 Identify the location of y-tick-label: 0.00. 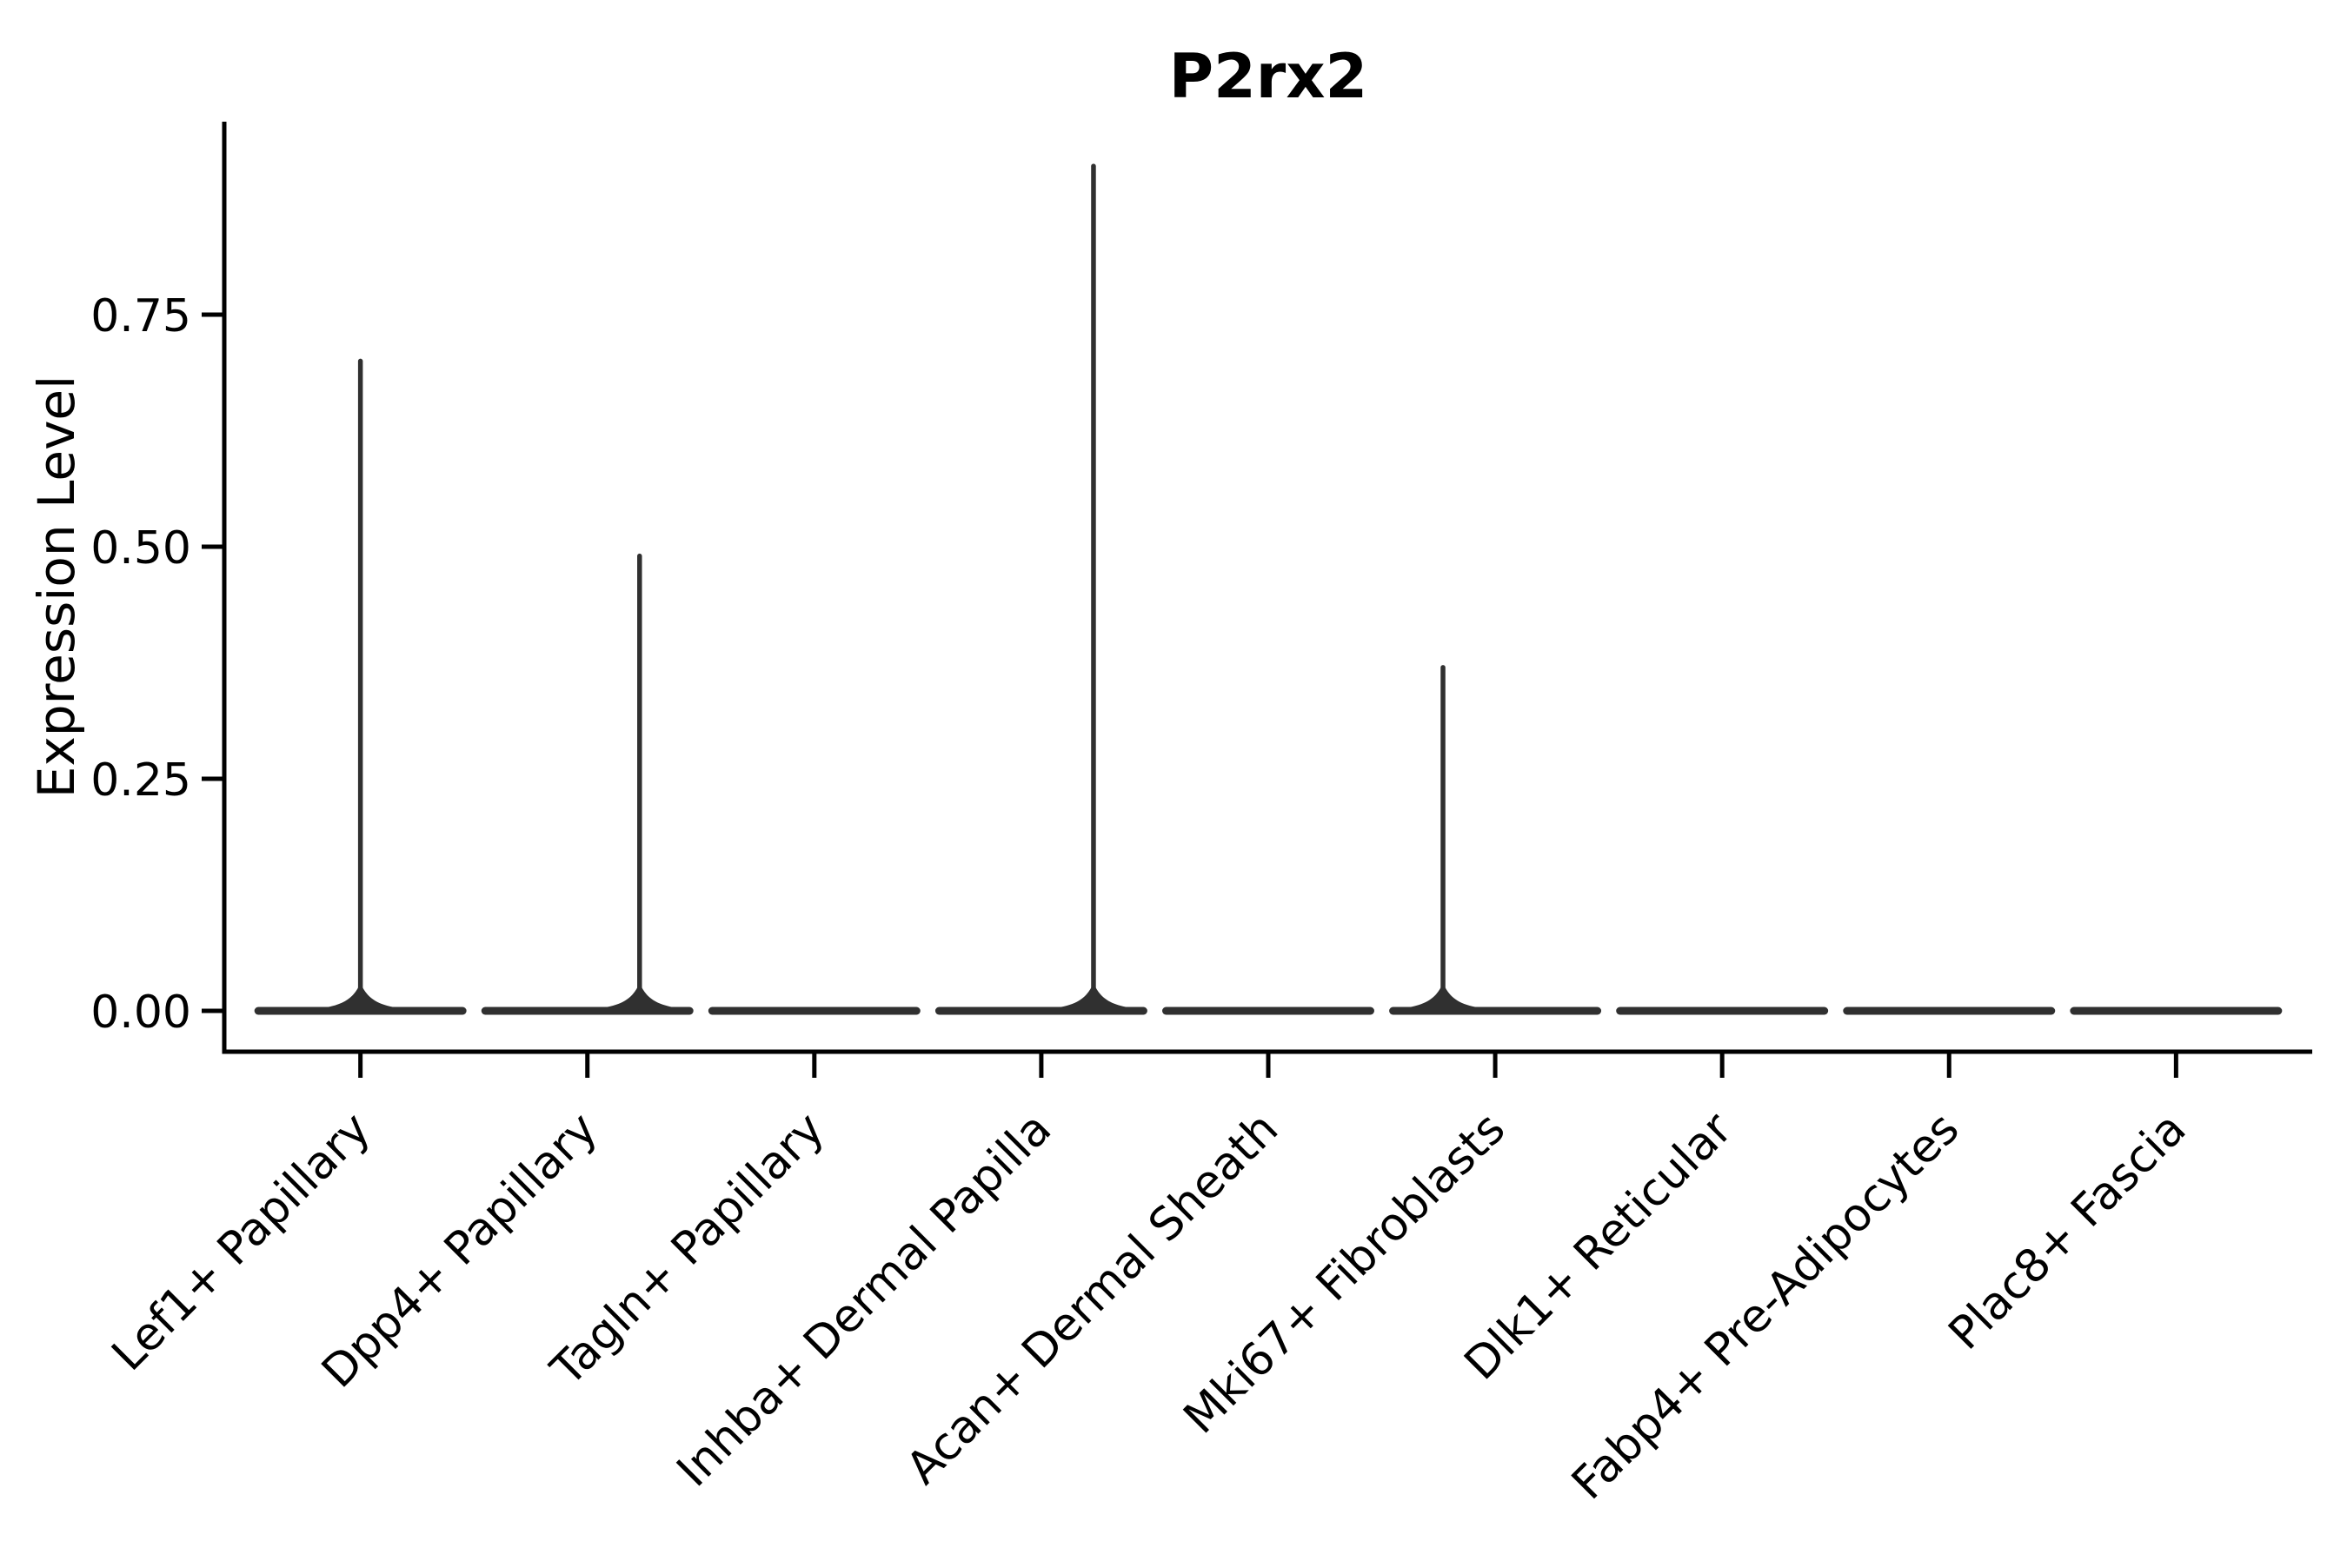
(141, 1013).